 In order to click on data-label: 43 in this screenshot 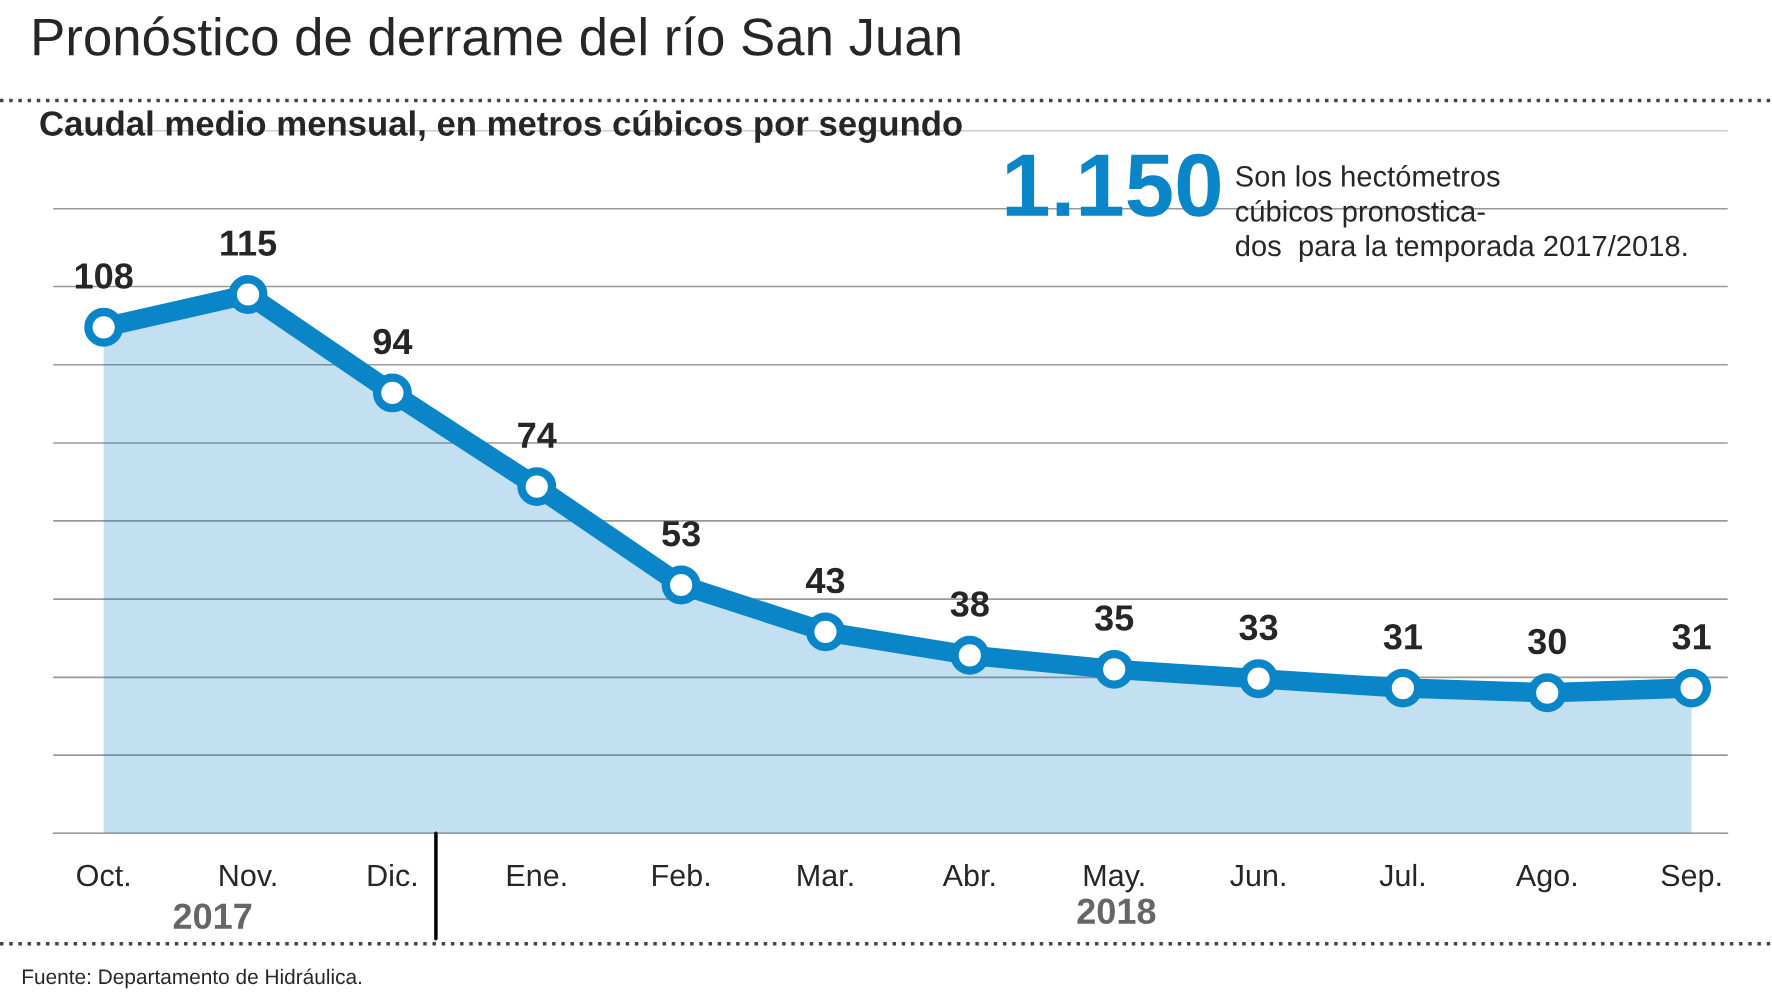, I will do `click(825, 580)`.